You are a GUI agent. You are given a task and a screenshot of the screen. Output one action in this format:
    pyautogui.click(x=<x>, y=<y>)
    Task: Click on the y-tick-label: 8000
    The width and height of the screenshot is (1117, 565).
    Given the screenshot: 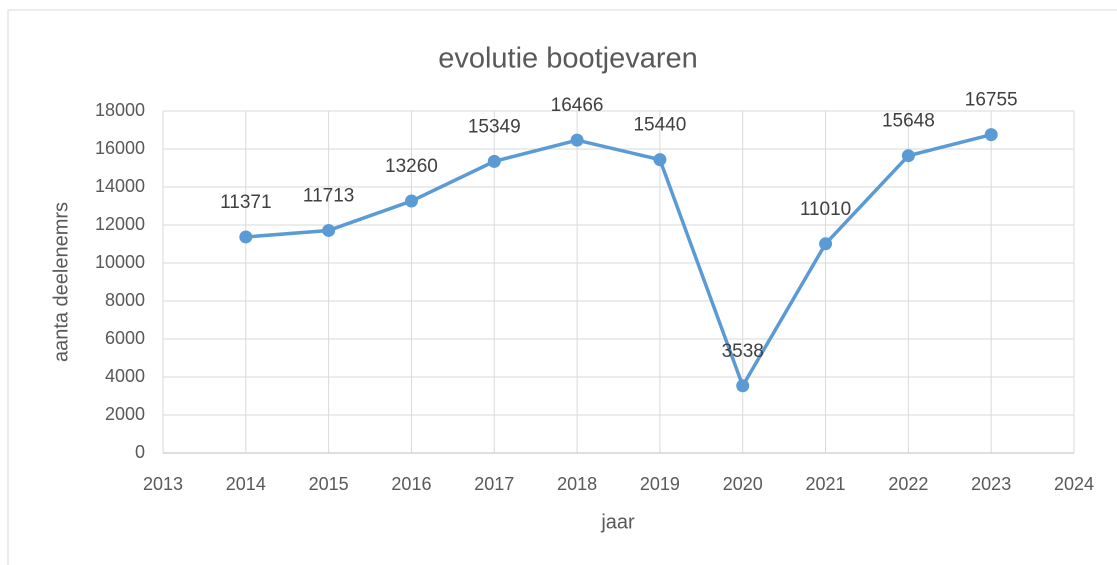 What is the action you would take?
    pyautogui.click(x=125, y=300)
    